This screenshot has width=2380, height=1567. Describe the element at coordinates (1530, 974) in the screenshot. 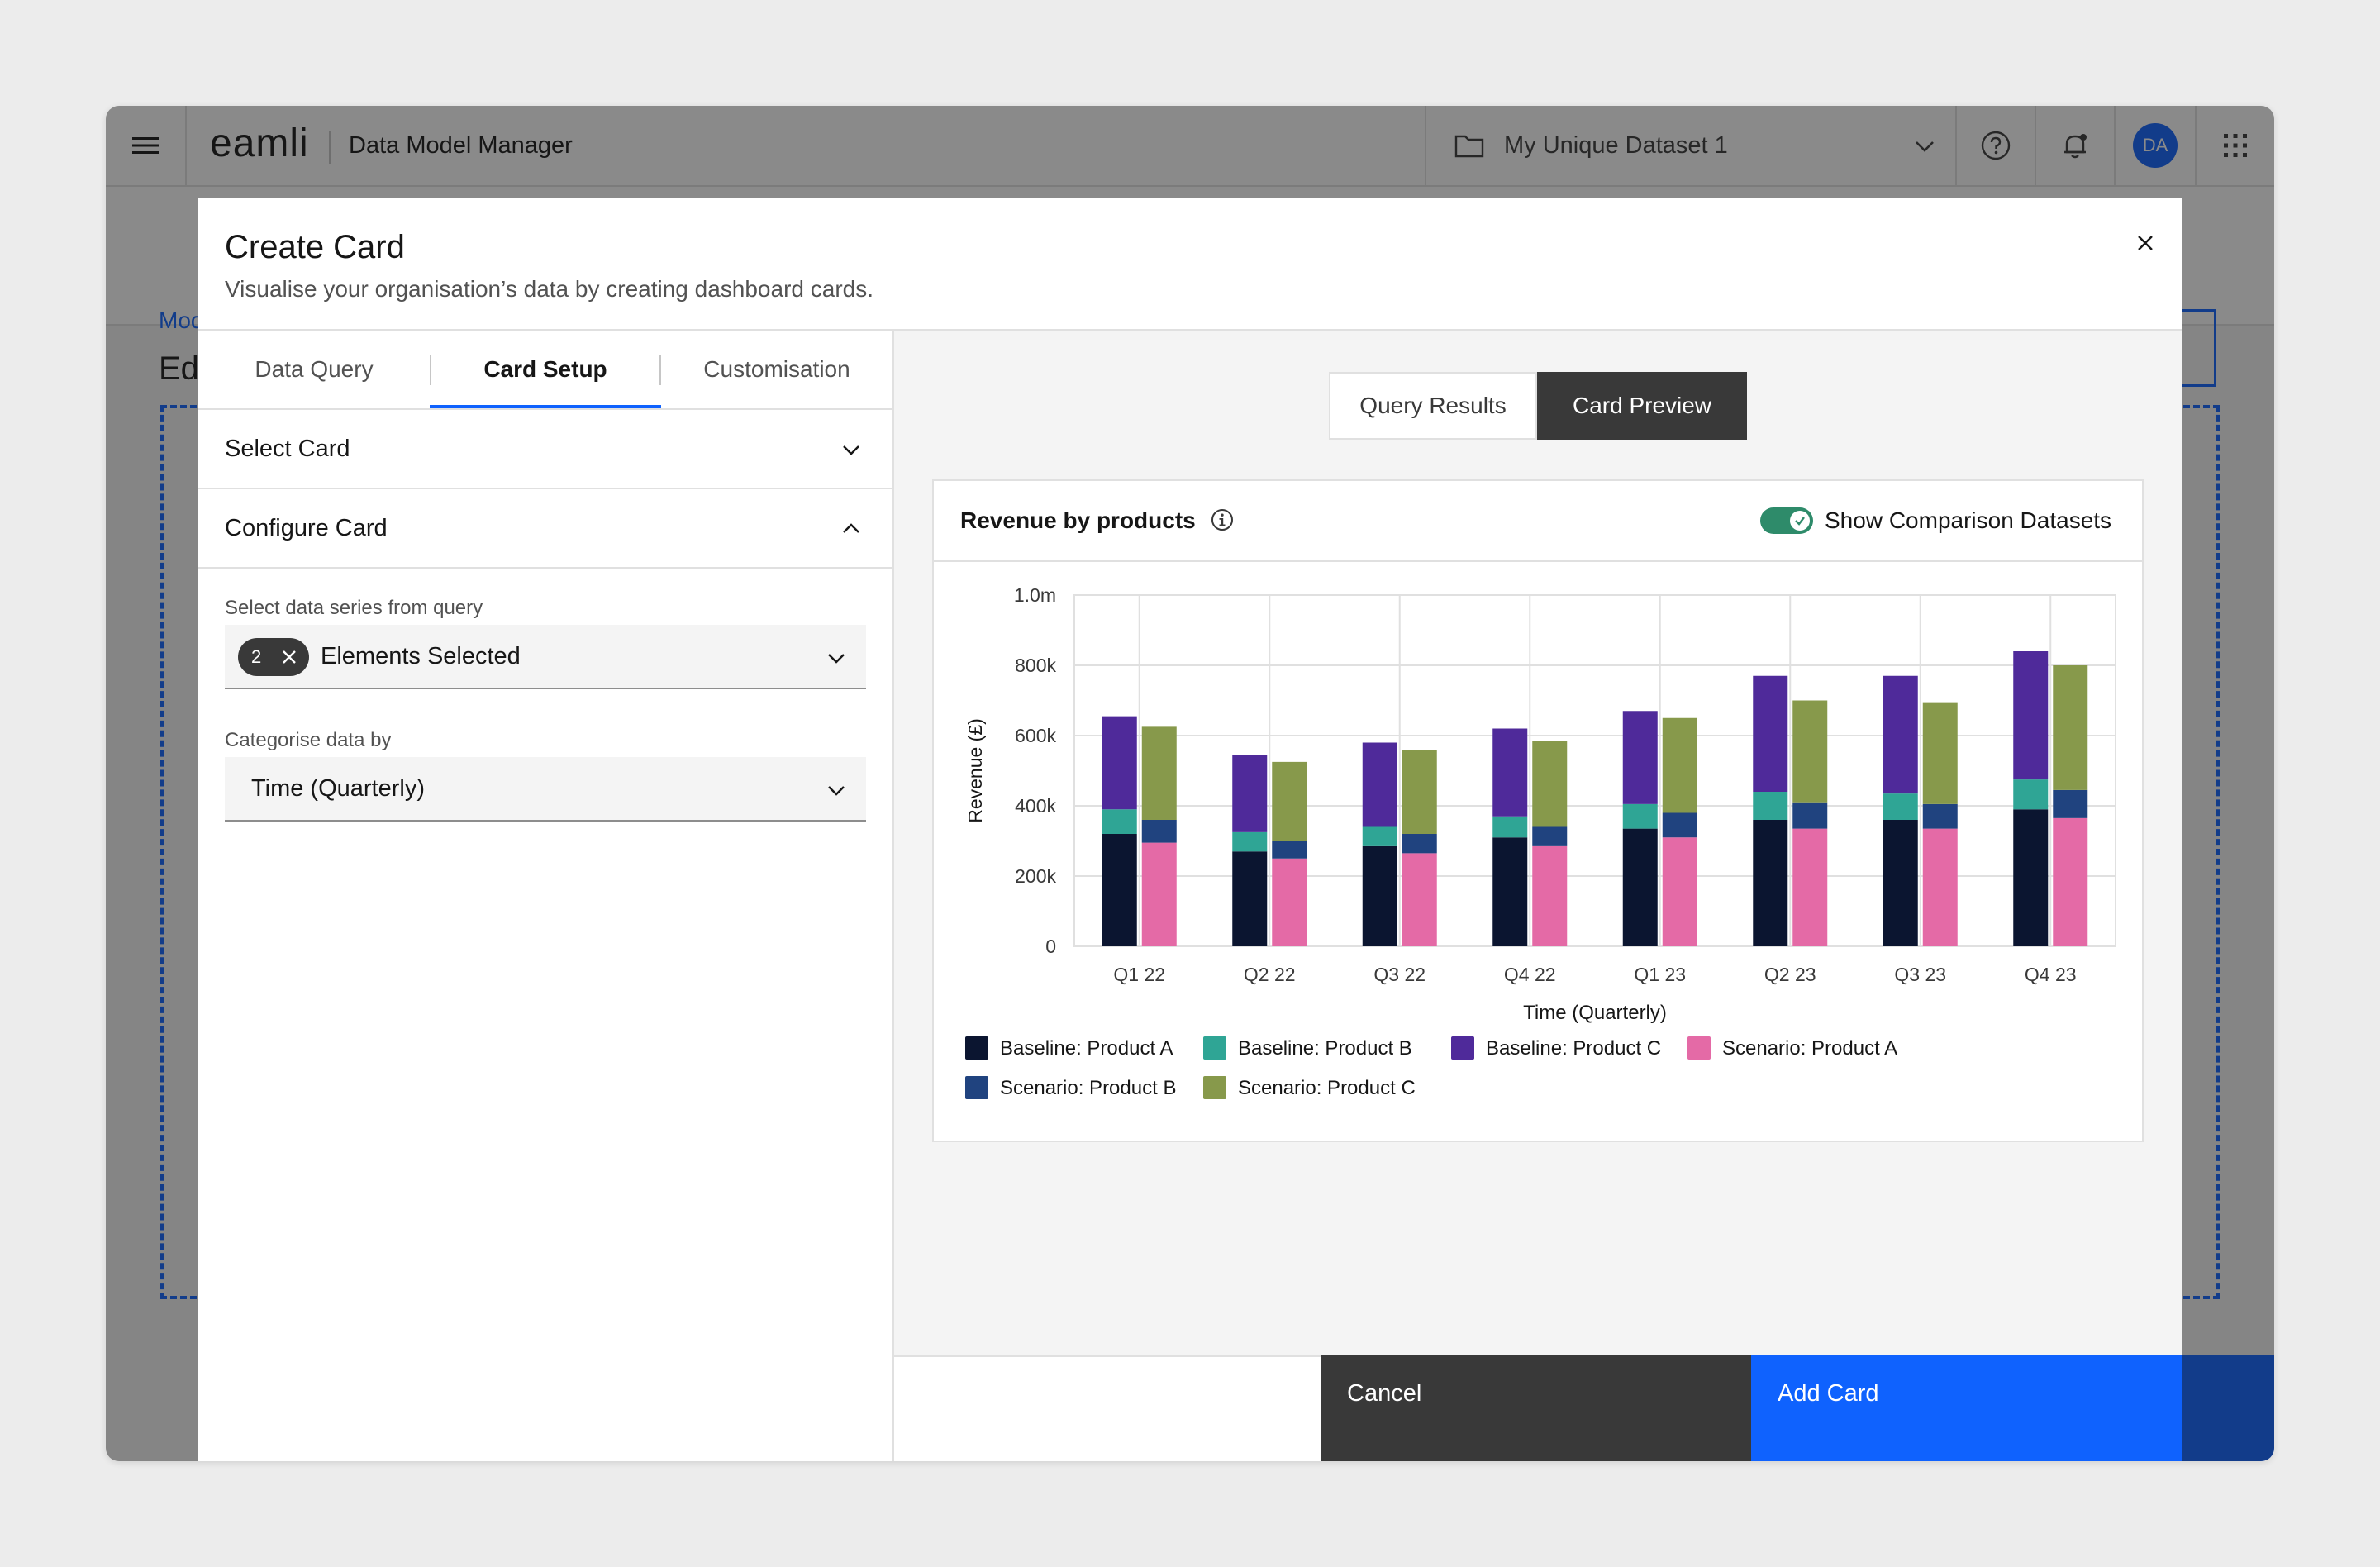

I see `x-tick-label: Q4 22` at that location.